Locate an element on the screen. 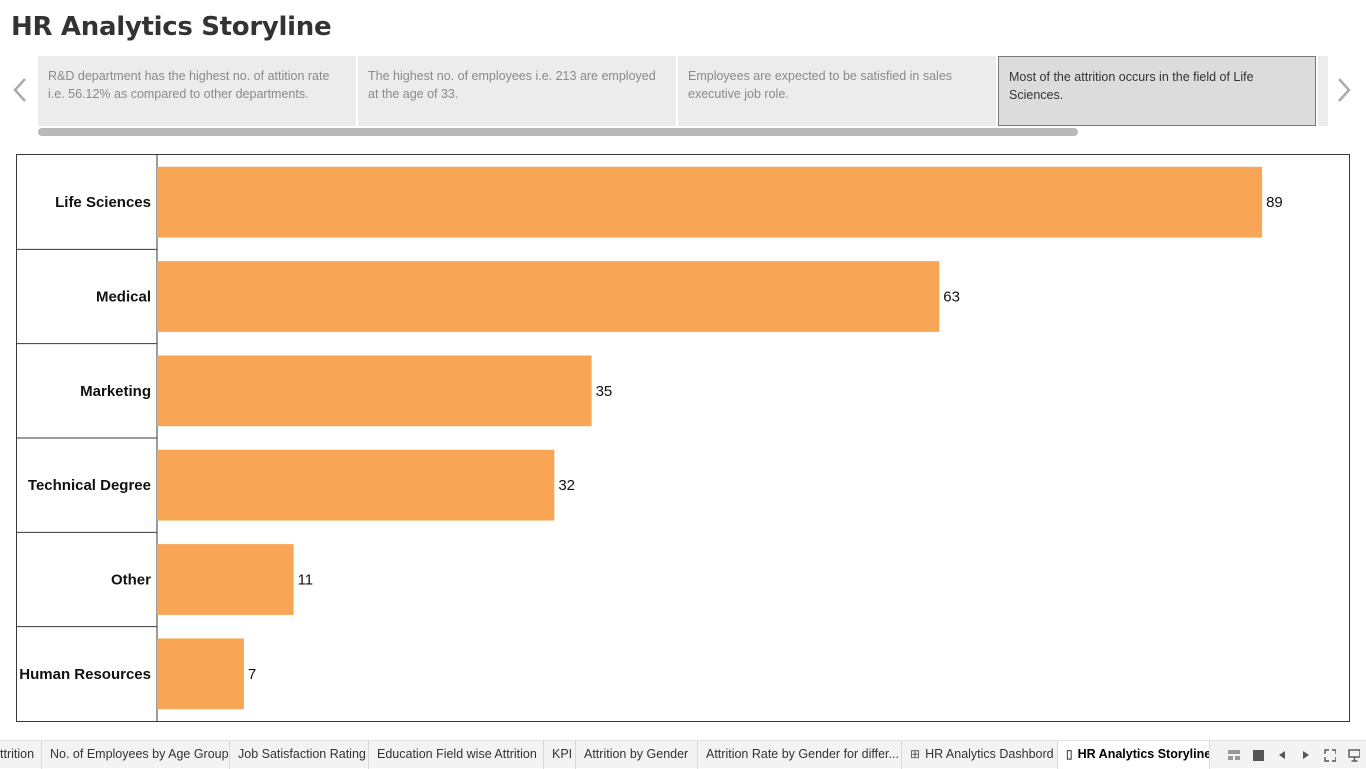 This screenshot has height=769, width=1366. page-title: HR Analytics Storyline is located at coordinates (171, 27).